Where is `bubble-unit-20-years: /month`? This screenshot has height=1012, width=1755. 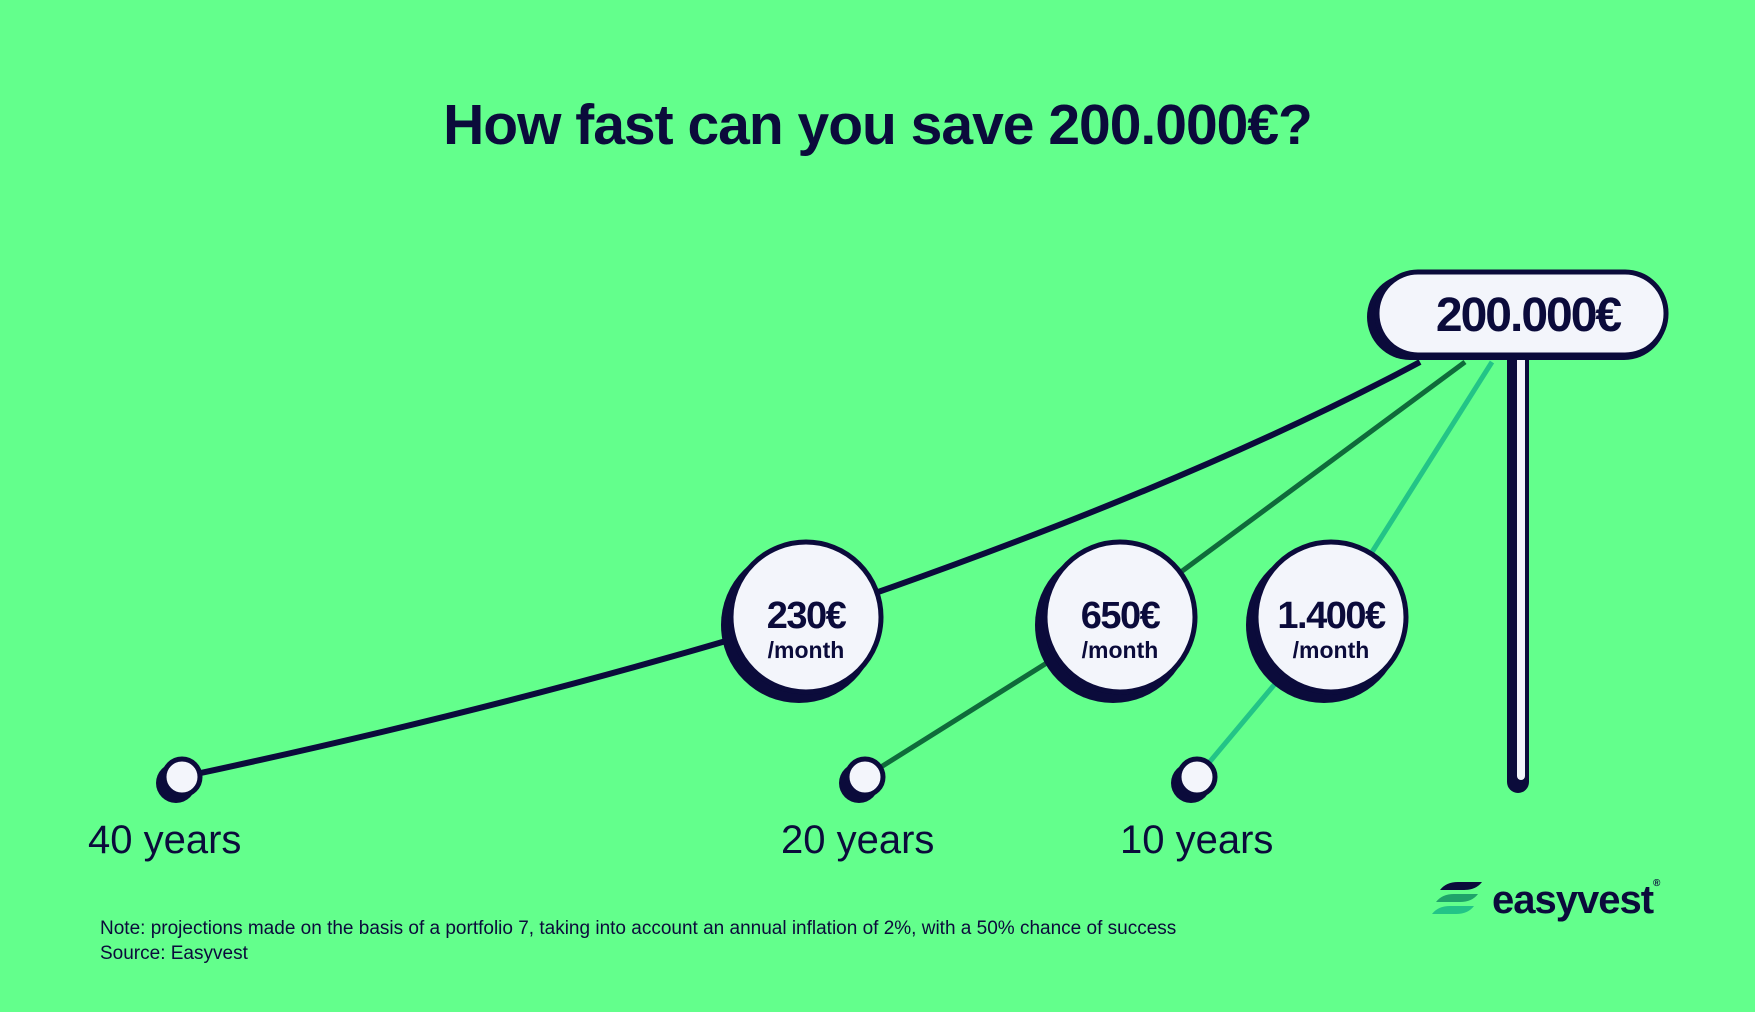
bubble-unit-20-years: /month is located at coordinates (1120, 650).